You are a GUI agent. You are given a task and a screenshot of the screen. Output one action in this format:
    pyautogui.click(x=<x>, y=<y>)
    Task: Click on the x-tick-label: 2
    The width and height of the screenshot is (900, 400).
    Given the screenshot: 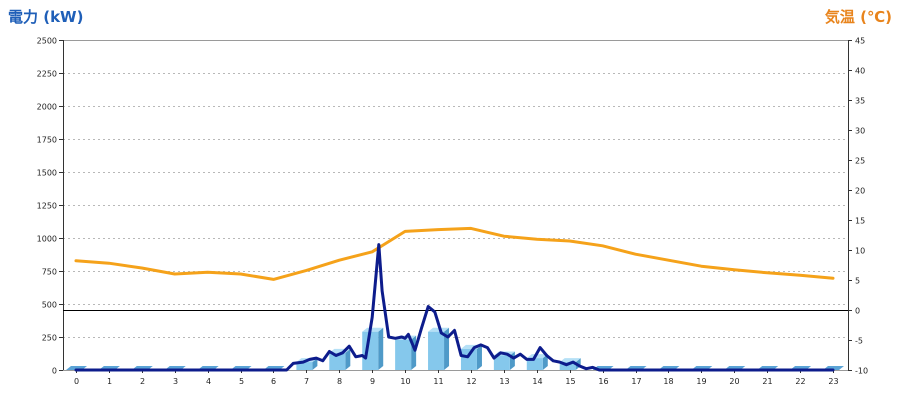 What is the action you would take?
    pyautogui.click(x=142, y=381)
    